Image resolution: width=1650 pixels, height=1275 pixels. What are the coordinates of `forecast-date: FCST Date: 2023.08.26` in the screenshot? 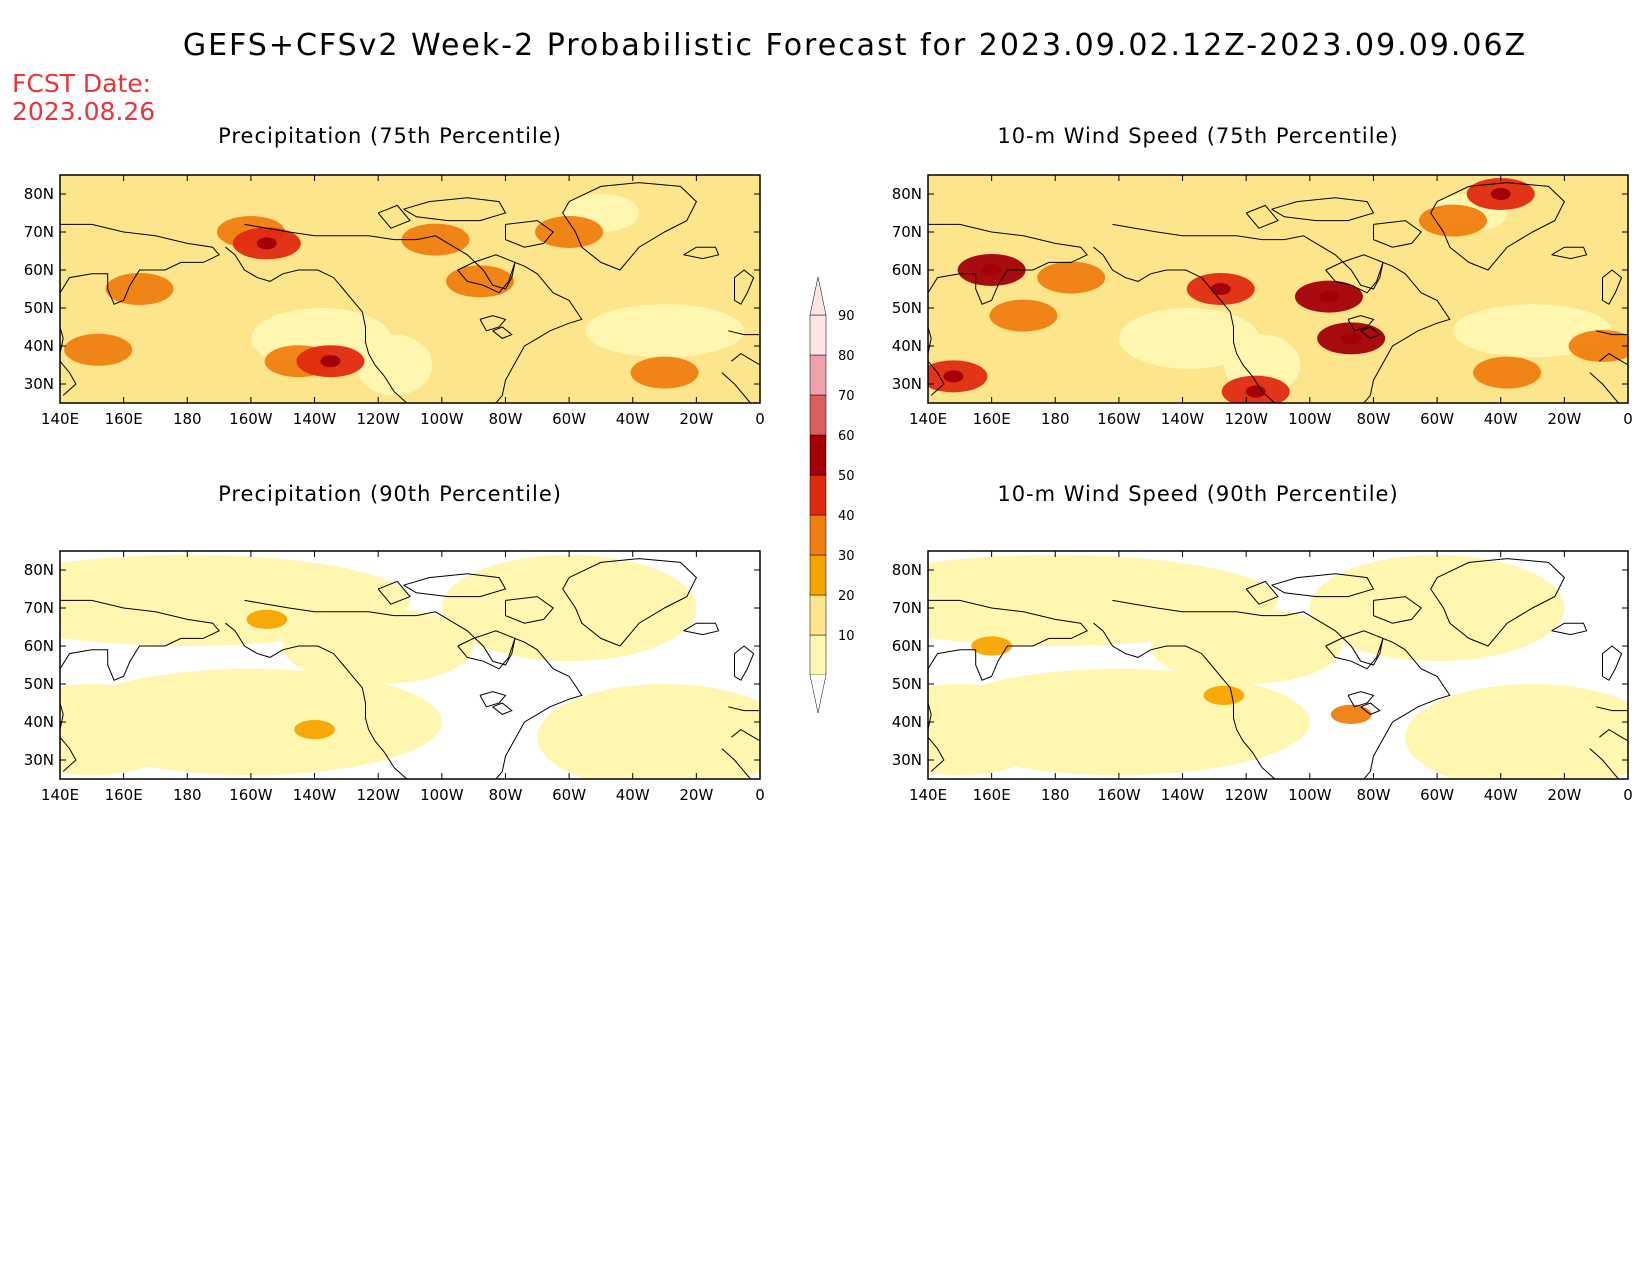 It's located at (83, 98).